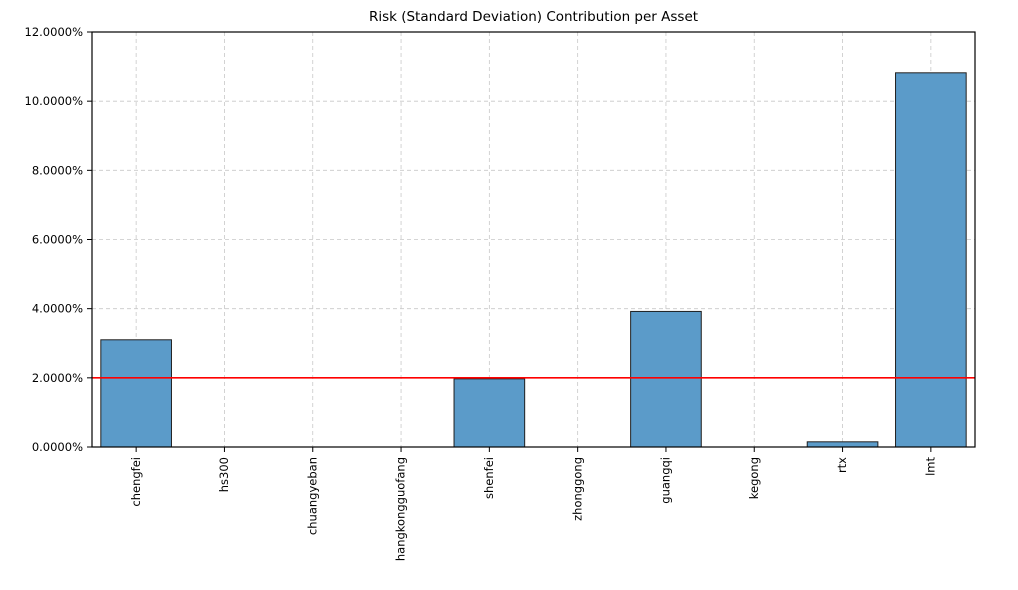 This screenshot has height=590, width=1018. Describe the element at coordinates (842, 465) in the screenshot. I see `x-tick-label: rtx` at that location.